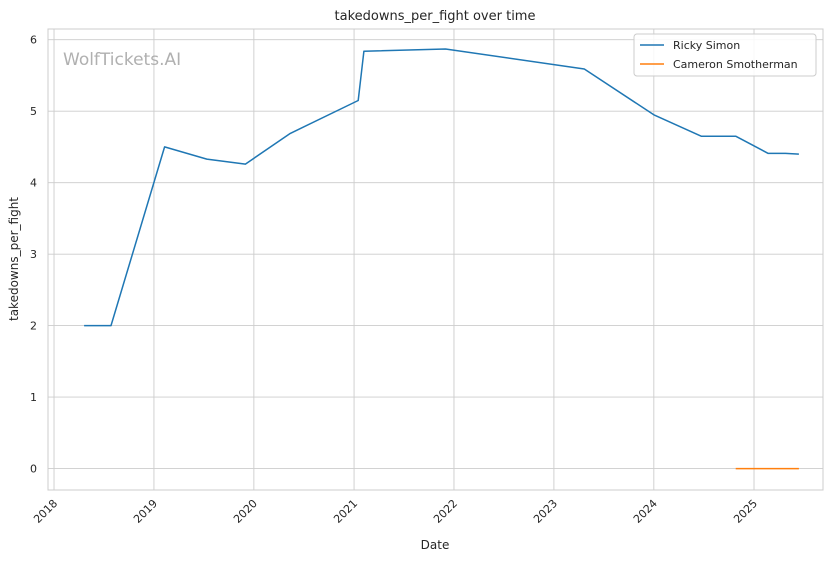  What do you see at coordinates (33, 326) in the screenshot?
I see `y-tick-label: 2` at bounding box center [33, 326].